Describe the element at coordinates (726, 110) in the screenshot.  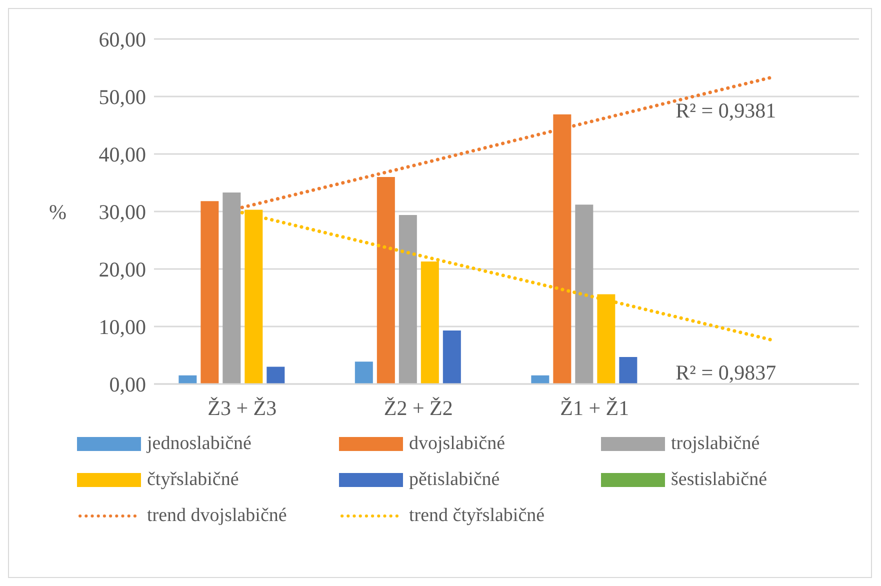
I see `annotation: R² = 0,9381` at that location.